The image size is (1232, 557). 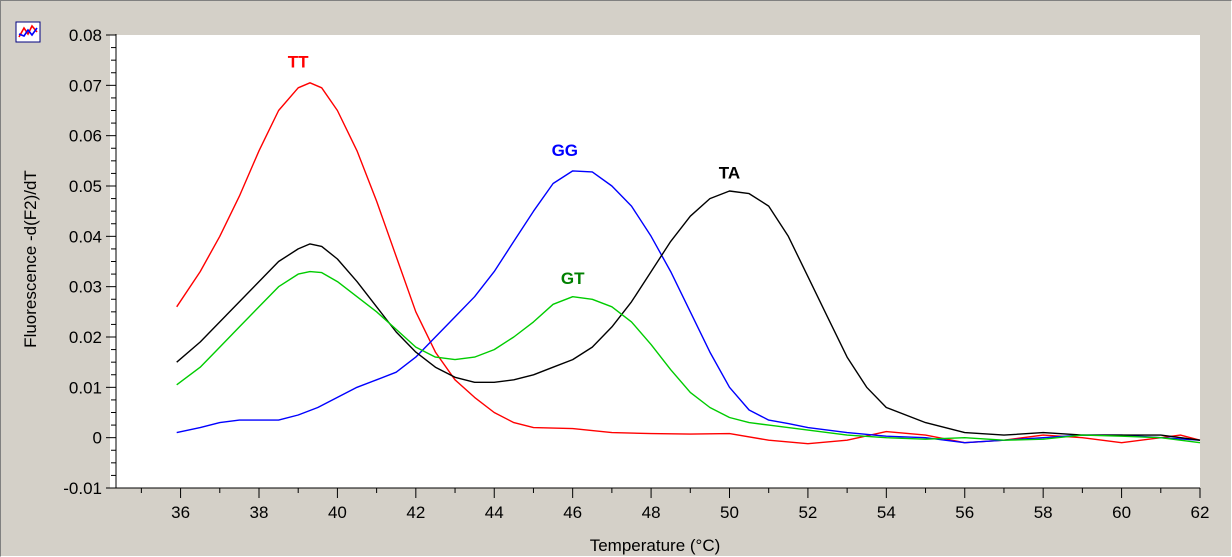 What do you see at coordinates (259, 512) in the screenshot?
I see `x-tick-label: 38` at bounding box center [259, 512].